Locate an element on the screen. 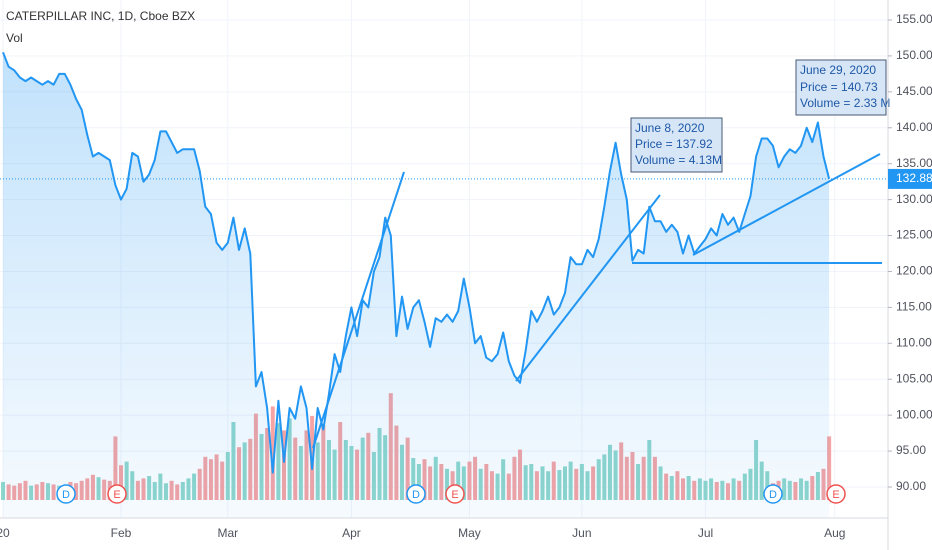 The width and height of the screenshot is (932, 550). callout-text: Price = 137.92 is located at coordinates (674, 144).